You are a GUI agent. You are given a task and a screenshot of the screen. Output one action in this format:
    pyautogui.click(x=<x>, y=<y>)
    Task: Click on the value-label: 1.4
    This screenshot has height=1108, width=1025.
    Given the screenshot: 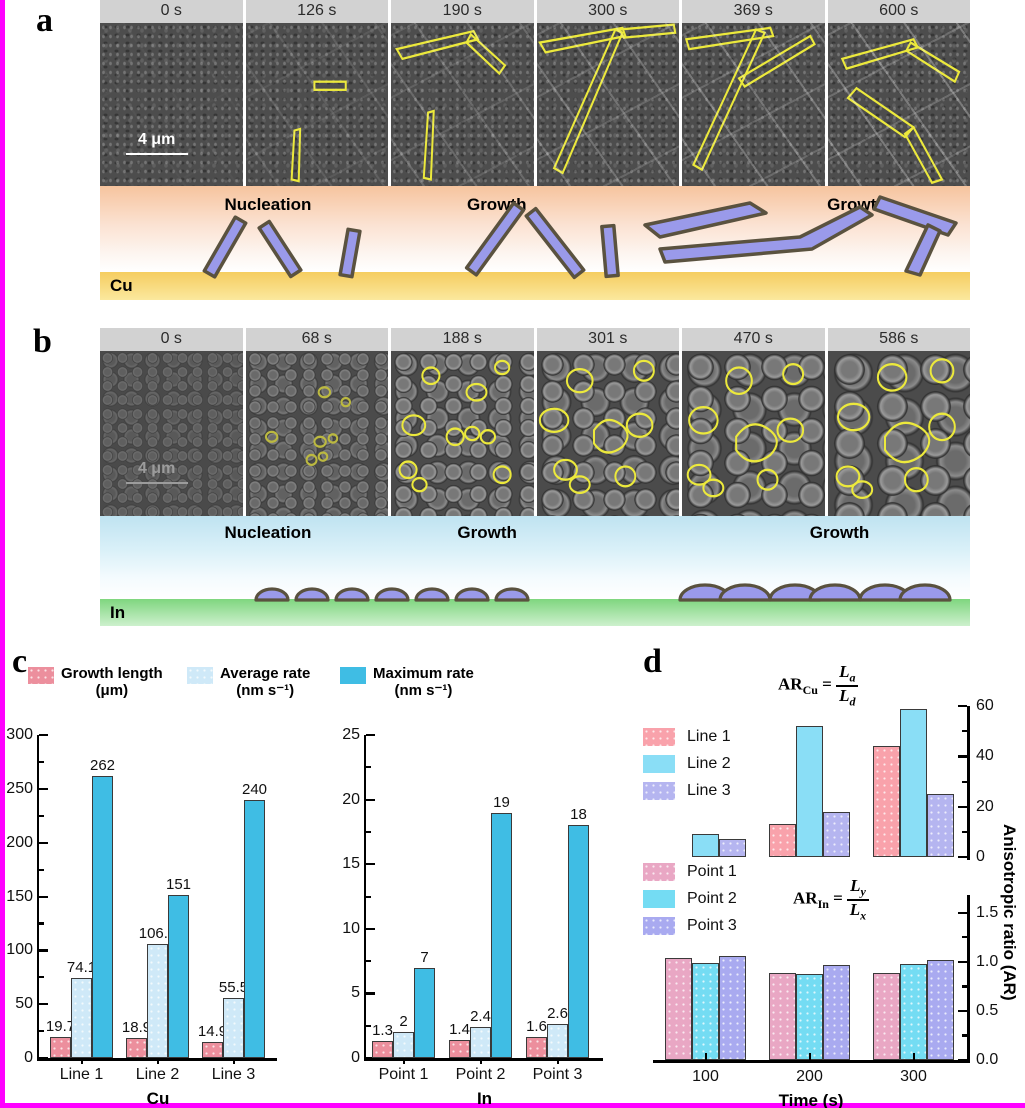 What is the action you would take?
    pyautogui.click(x=459, y=1029)
    